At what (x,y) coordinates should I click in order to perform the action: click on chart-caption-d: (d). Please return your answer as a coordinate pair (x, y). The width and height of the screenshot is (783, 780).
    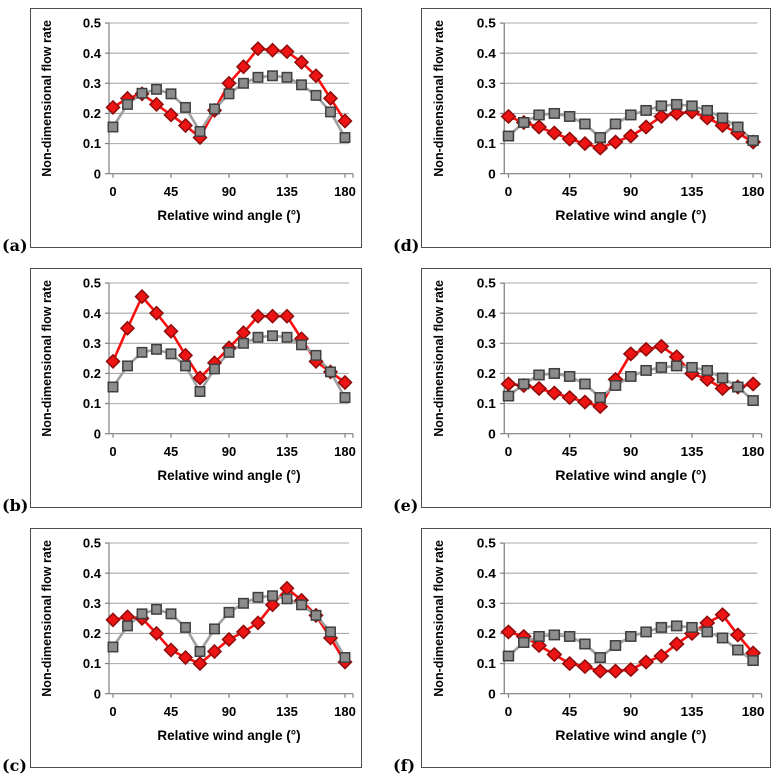
    Looking at the image, I should click on (406, 245).